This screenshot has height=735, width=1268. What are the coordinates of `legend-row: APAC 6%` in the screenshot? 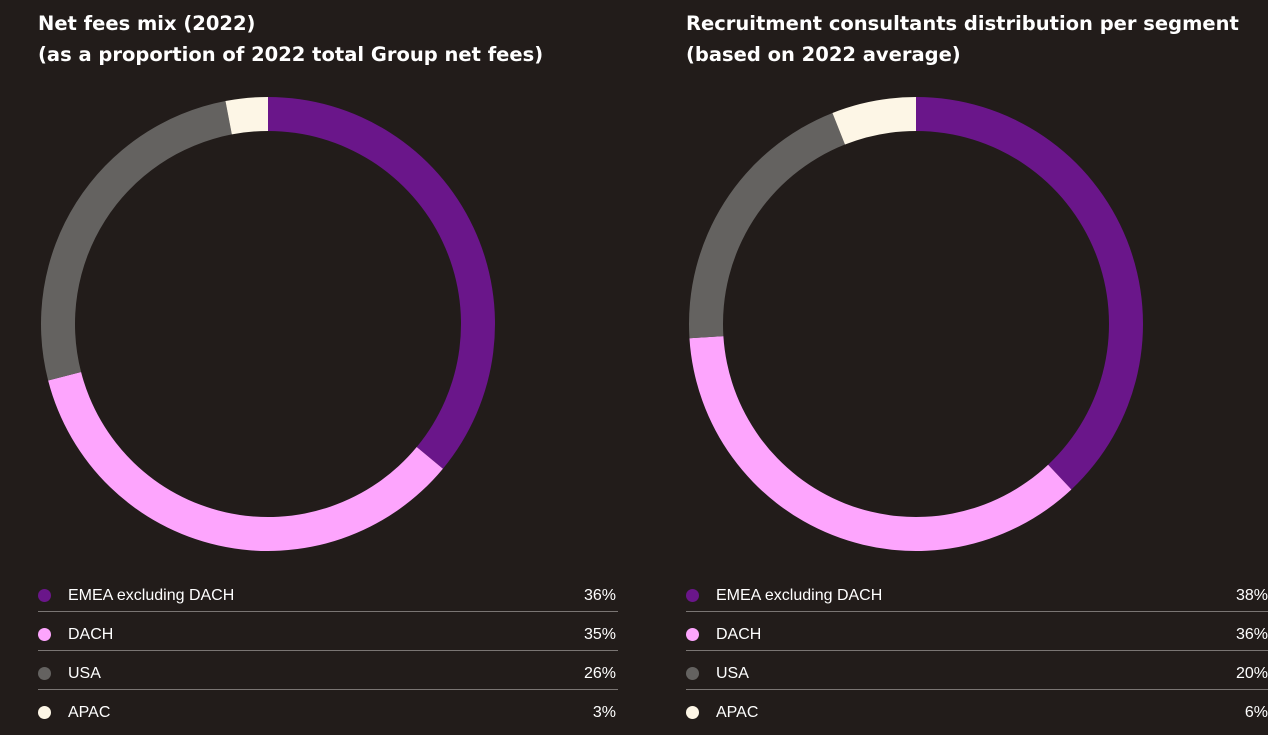 It's located at (977, 712).